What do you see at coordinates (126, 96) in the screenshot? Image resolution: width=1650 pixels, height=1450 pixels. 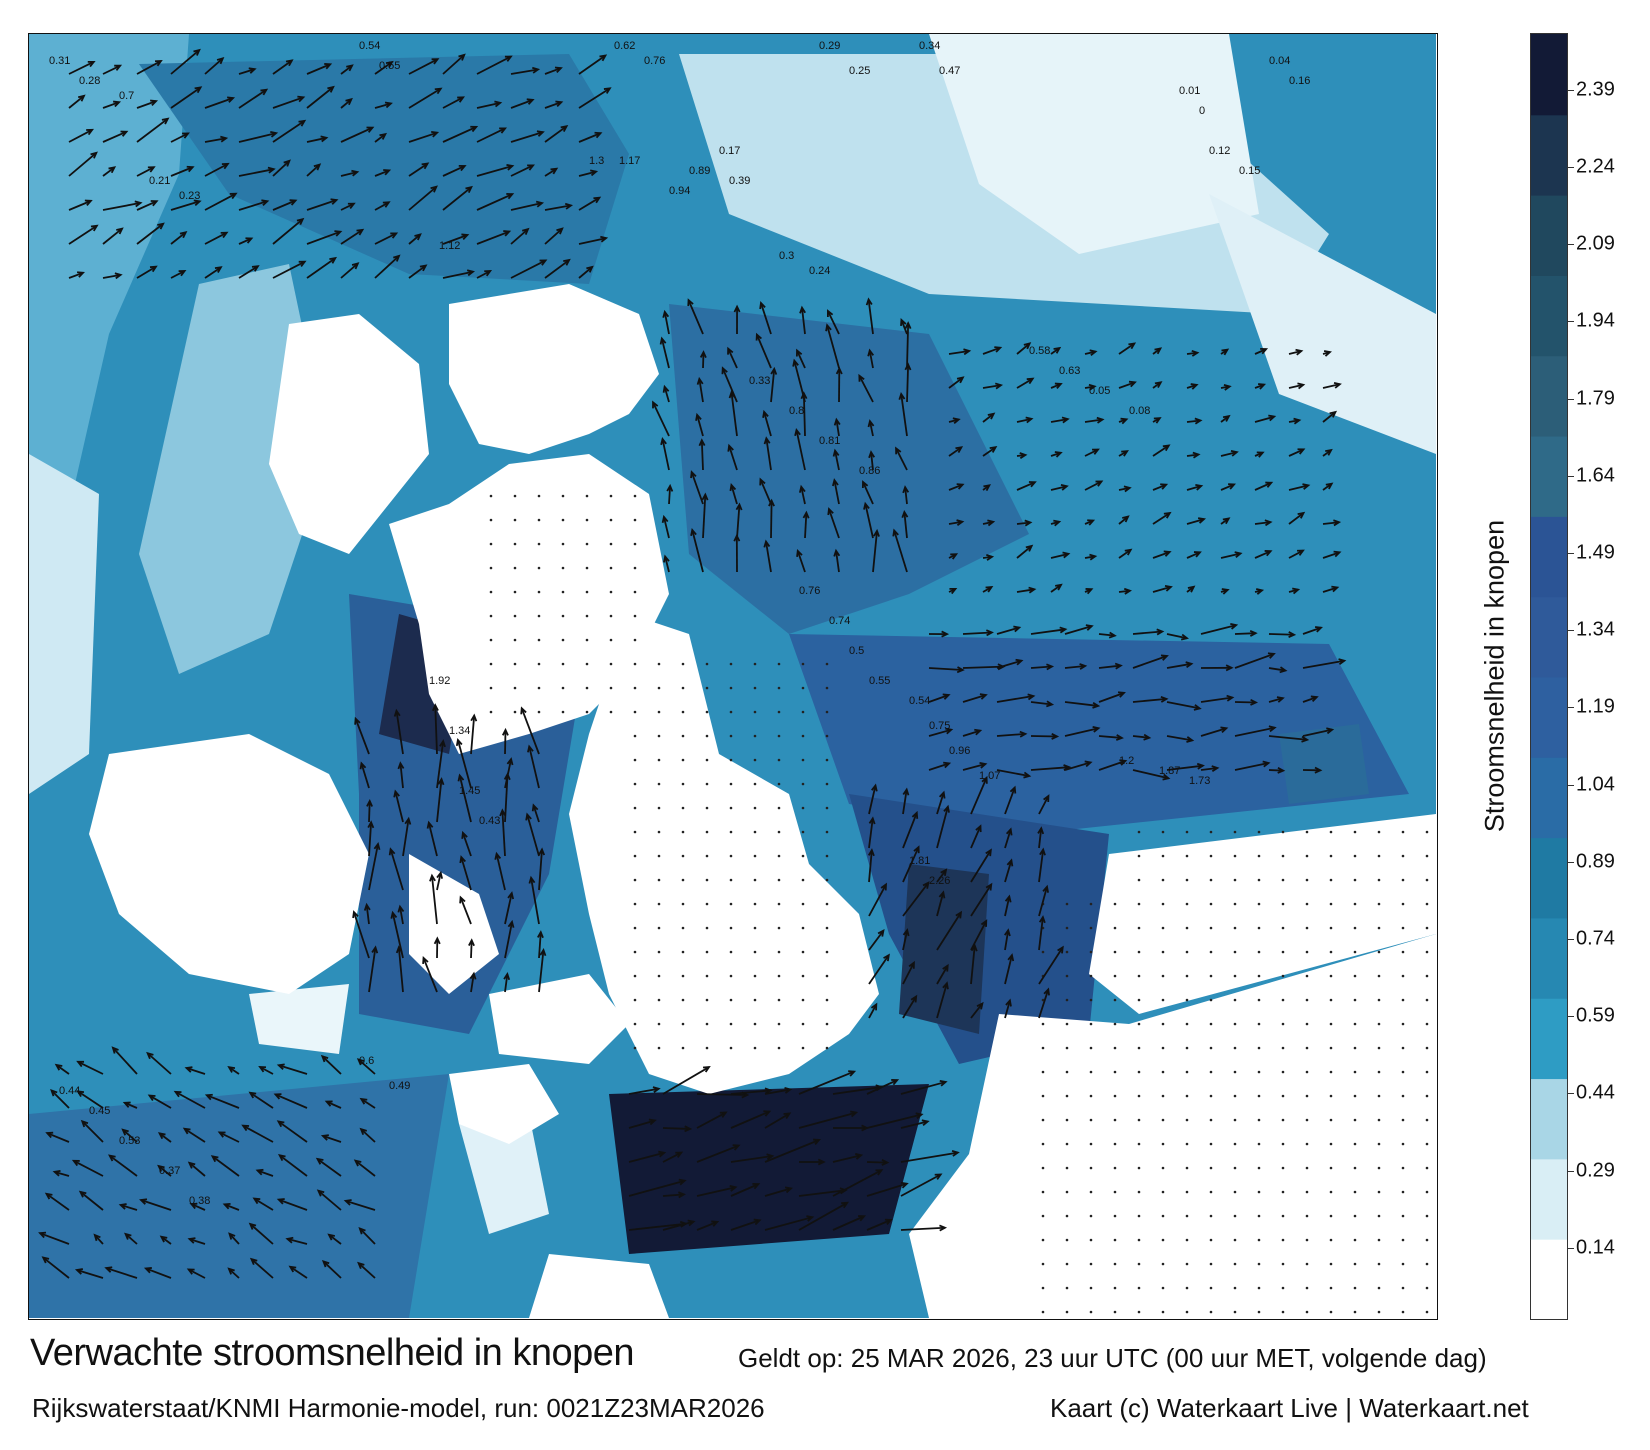 I see `current-value-label: 0.7` at bounding box center [126, 96].